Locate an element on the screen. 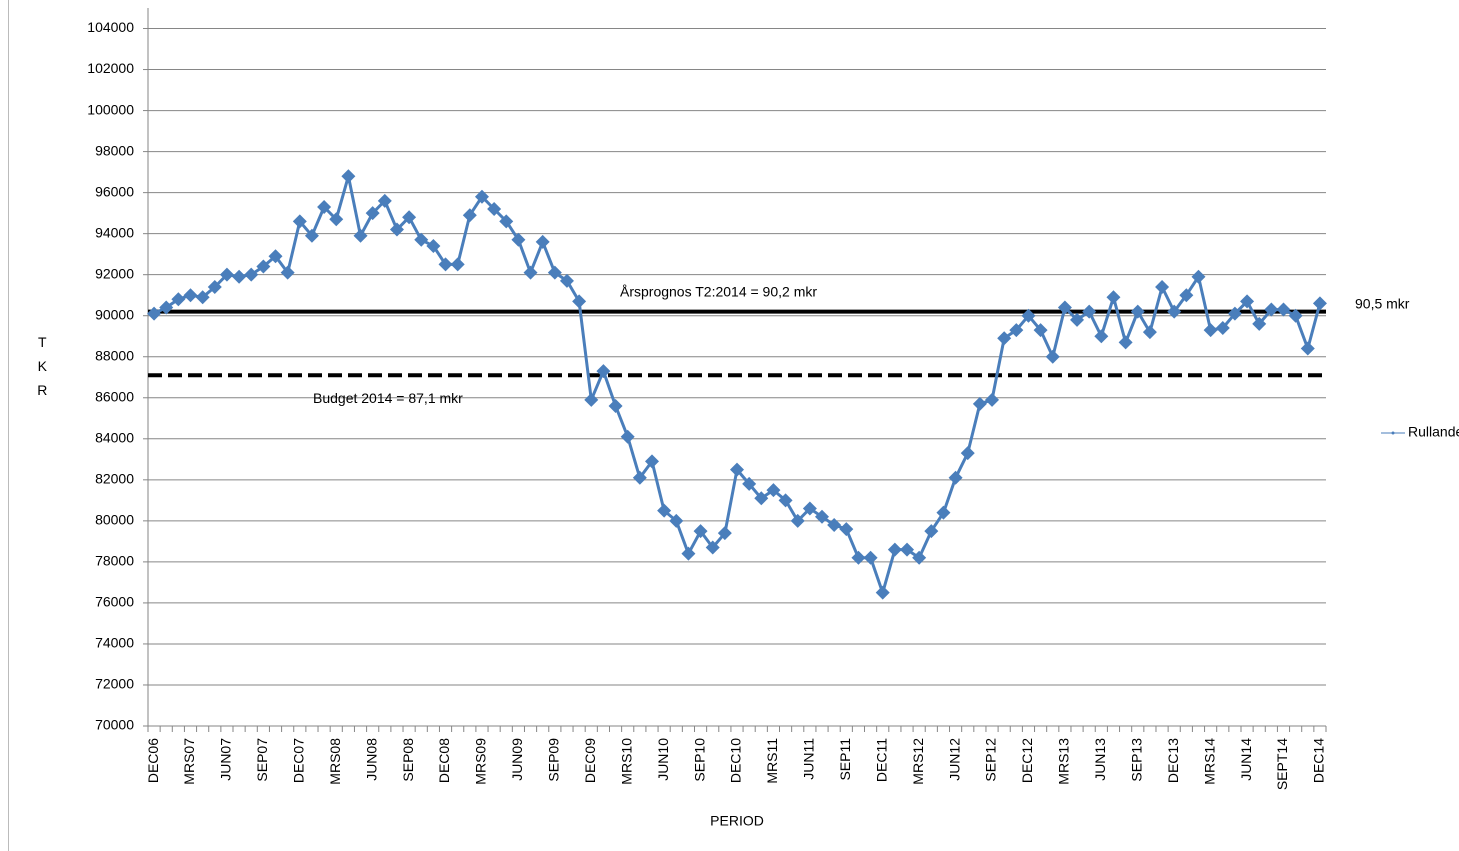 This screenshot has width=1459, height=851. x-tick-label: JUN09 is located at coordinates (517, 759).